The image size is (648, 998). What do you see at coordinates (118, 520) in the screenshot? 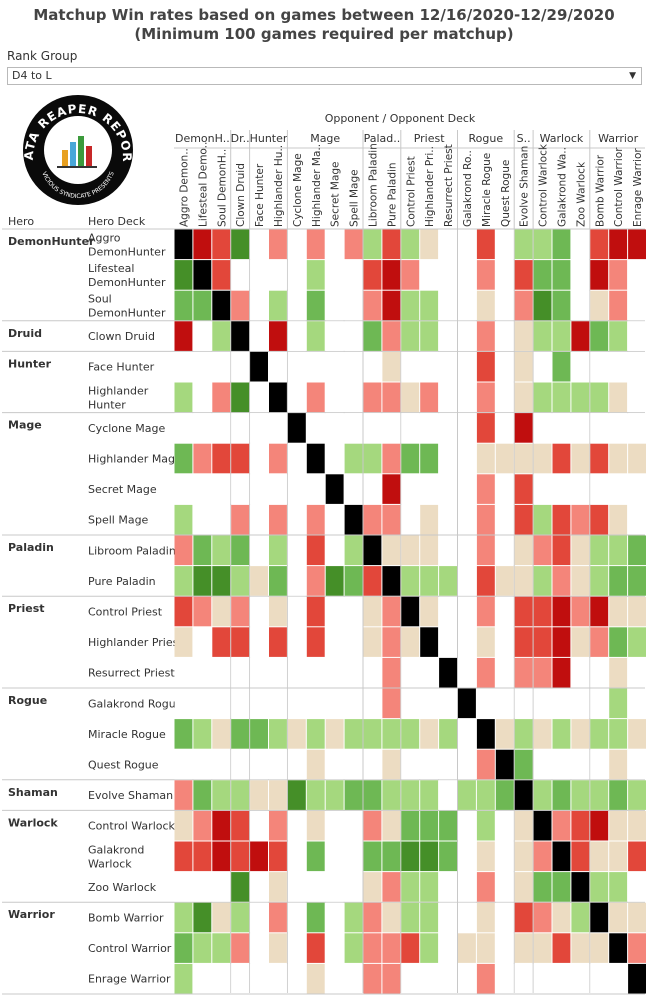
I see `row-deck-label: Spell Mage` at bounding box center [118, 520].